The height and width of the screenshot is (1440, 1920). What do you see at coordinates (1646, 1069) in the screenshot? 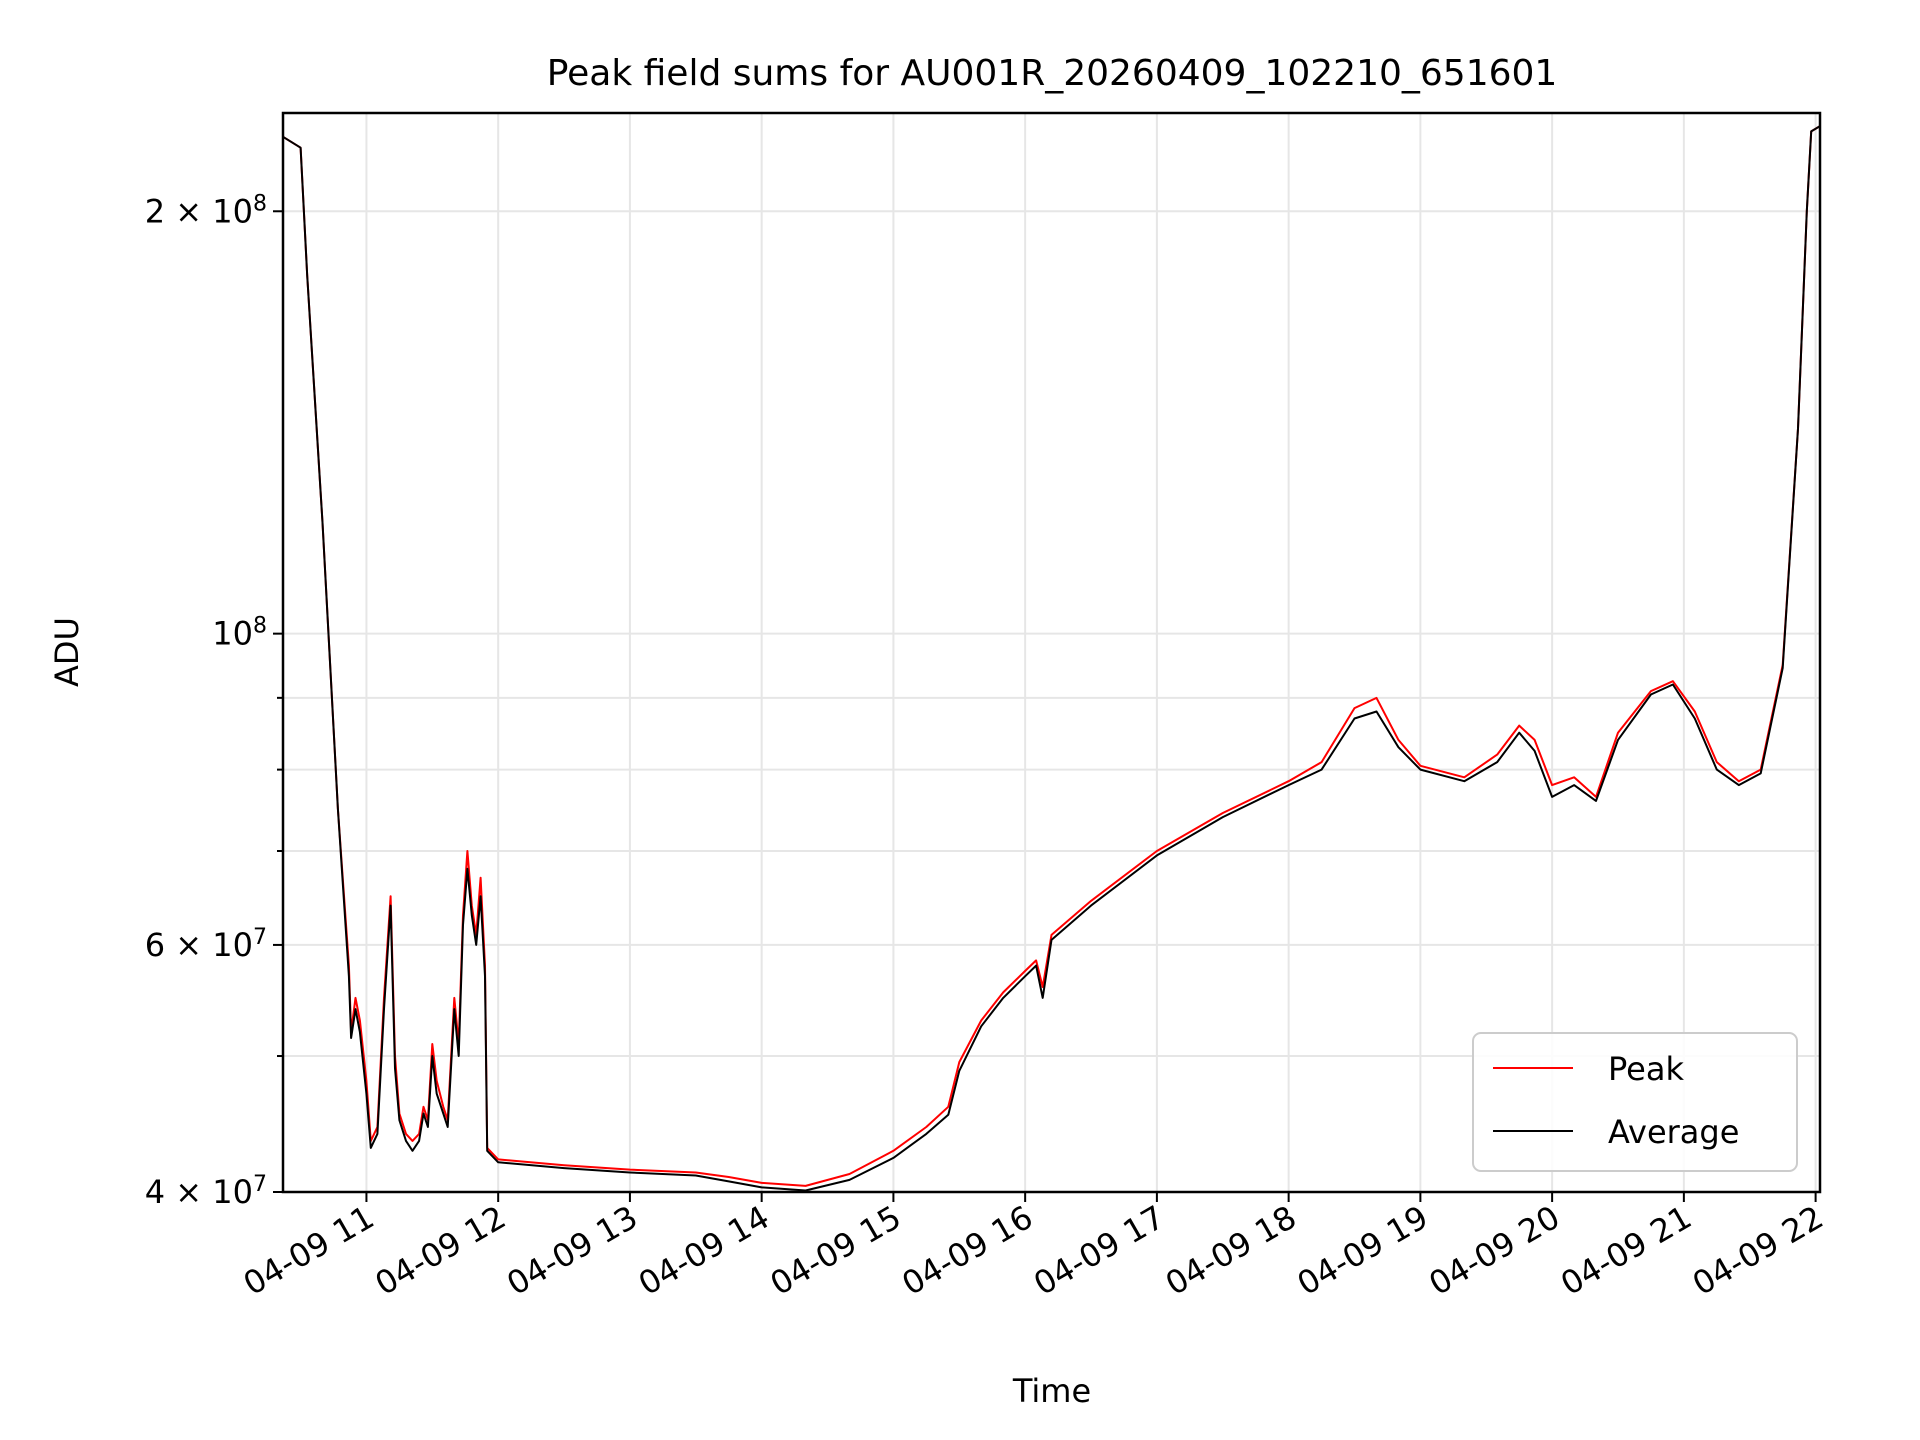
I see `legend-label-peak: Peak` at bounding box center [1646, 1069].